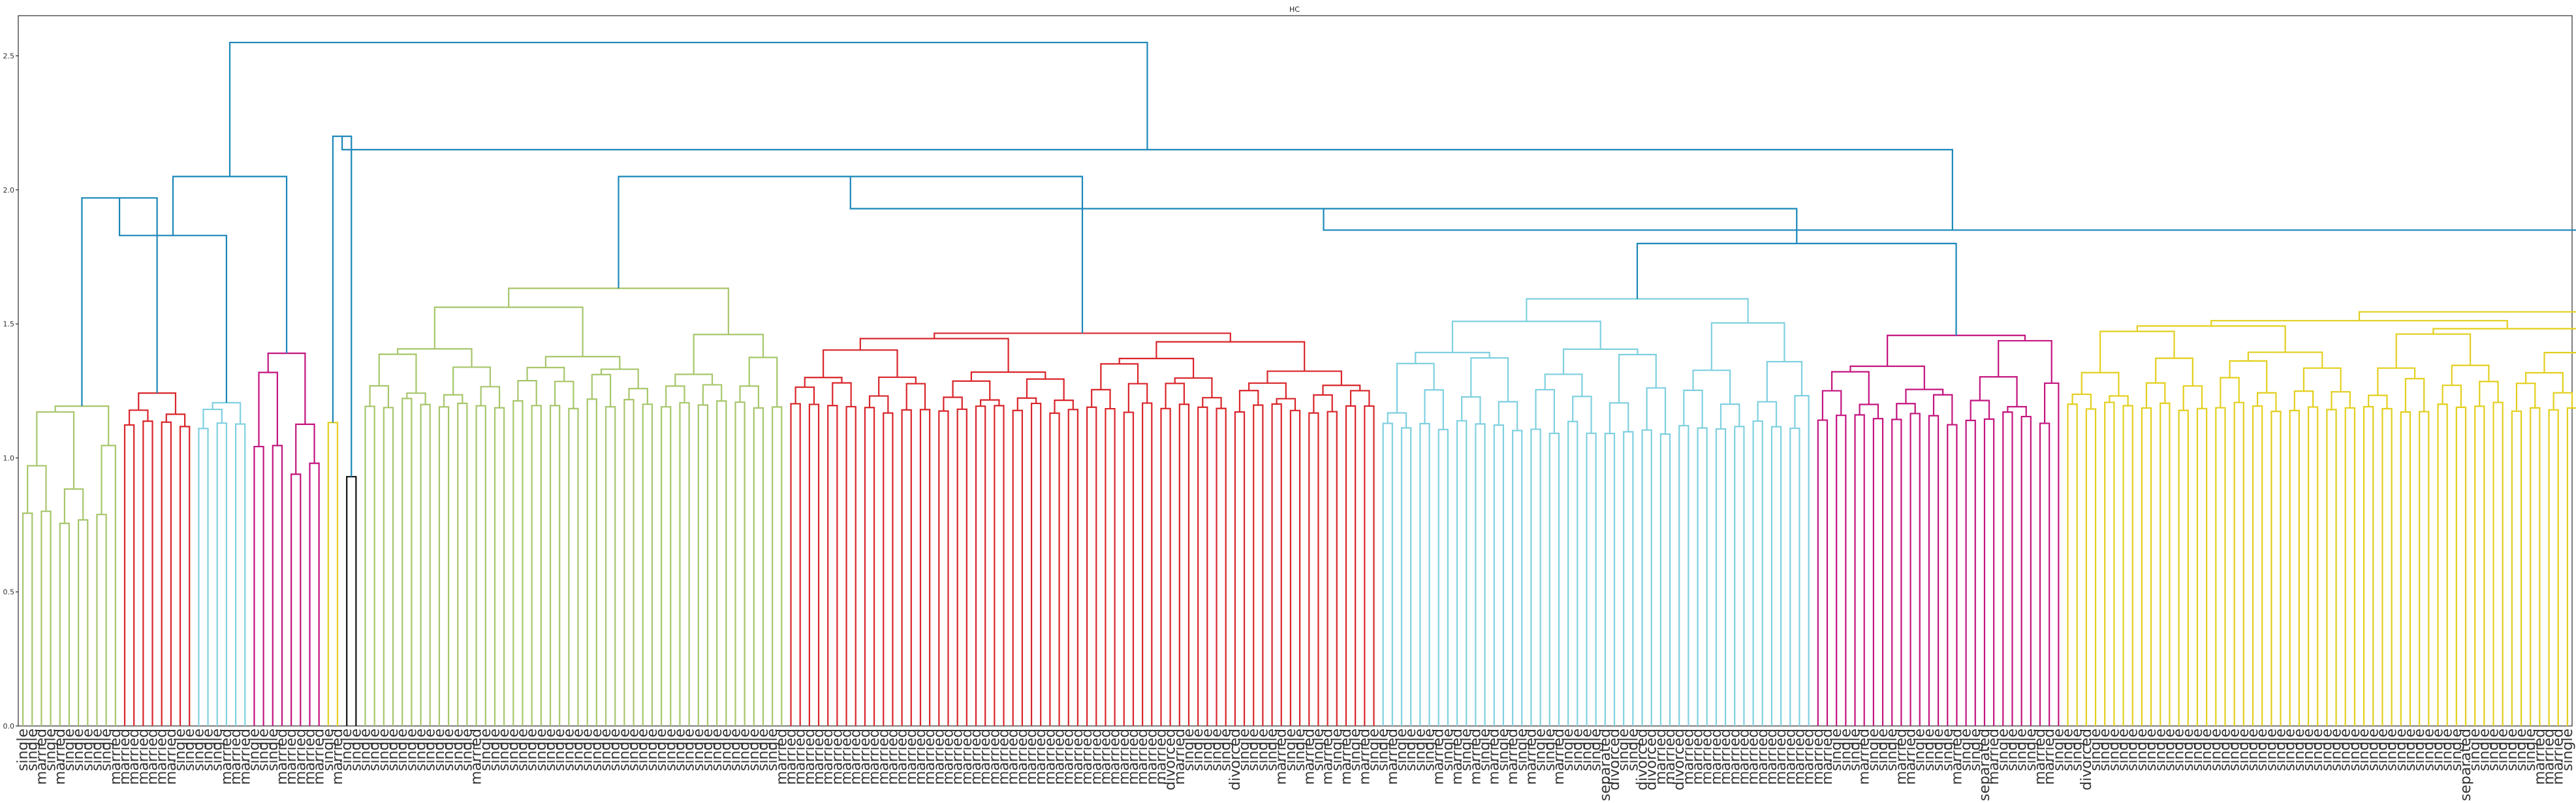  Describe the element at coordinates (9, 726) in the screenshot. I see `y-tick-label: 0.0` at that location.